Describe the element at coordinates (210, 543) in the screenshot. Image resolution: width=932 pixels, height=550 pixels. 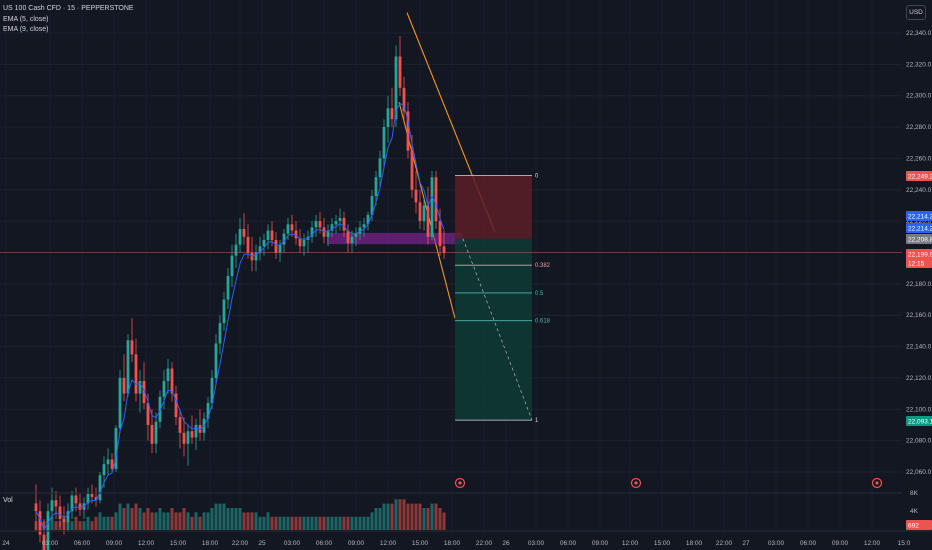
I see `time-tick-label: 18:00` at that location.